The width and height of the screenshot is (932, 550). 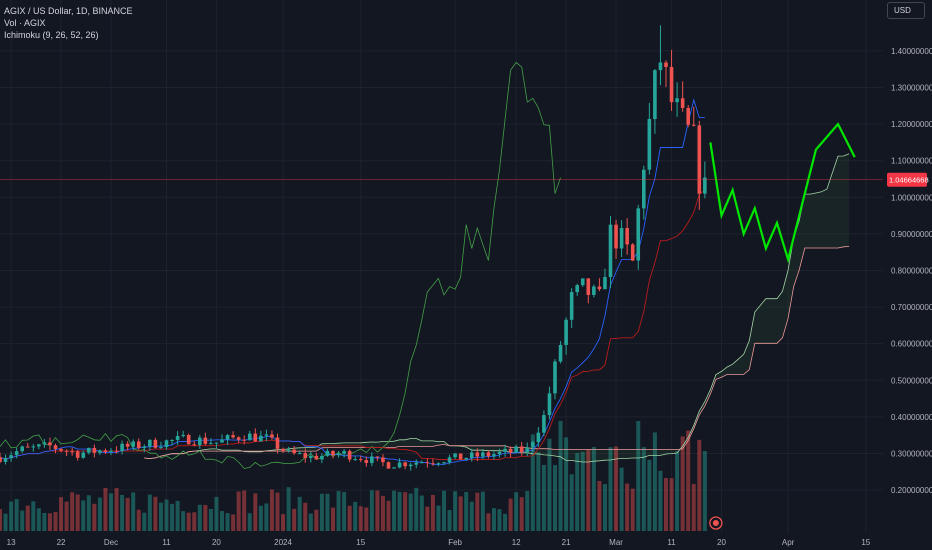 What do you see at coordinates (911, 51) in the screenshot?
I see `y-tick-label-0: 1.40000000` at bounding box center [911, 51].